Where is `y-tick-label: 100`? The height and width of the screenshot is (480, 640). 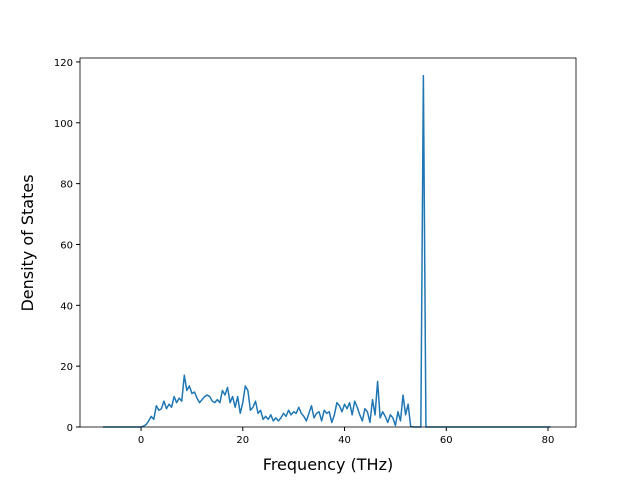
y-tick-label: 100 is located at coordinates (63, 124).